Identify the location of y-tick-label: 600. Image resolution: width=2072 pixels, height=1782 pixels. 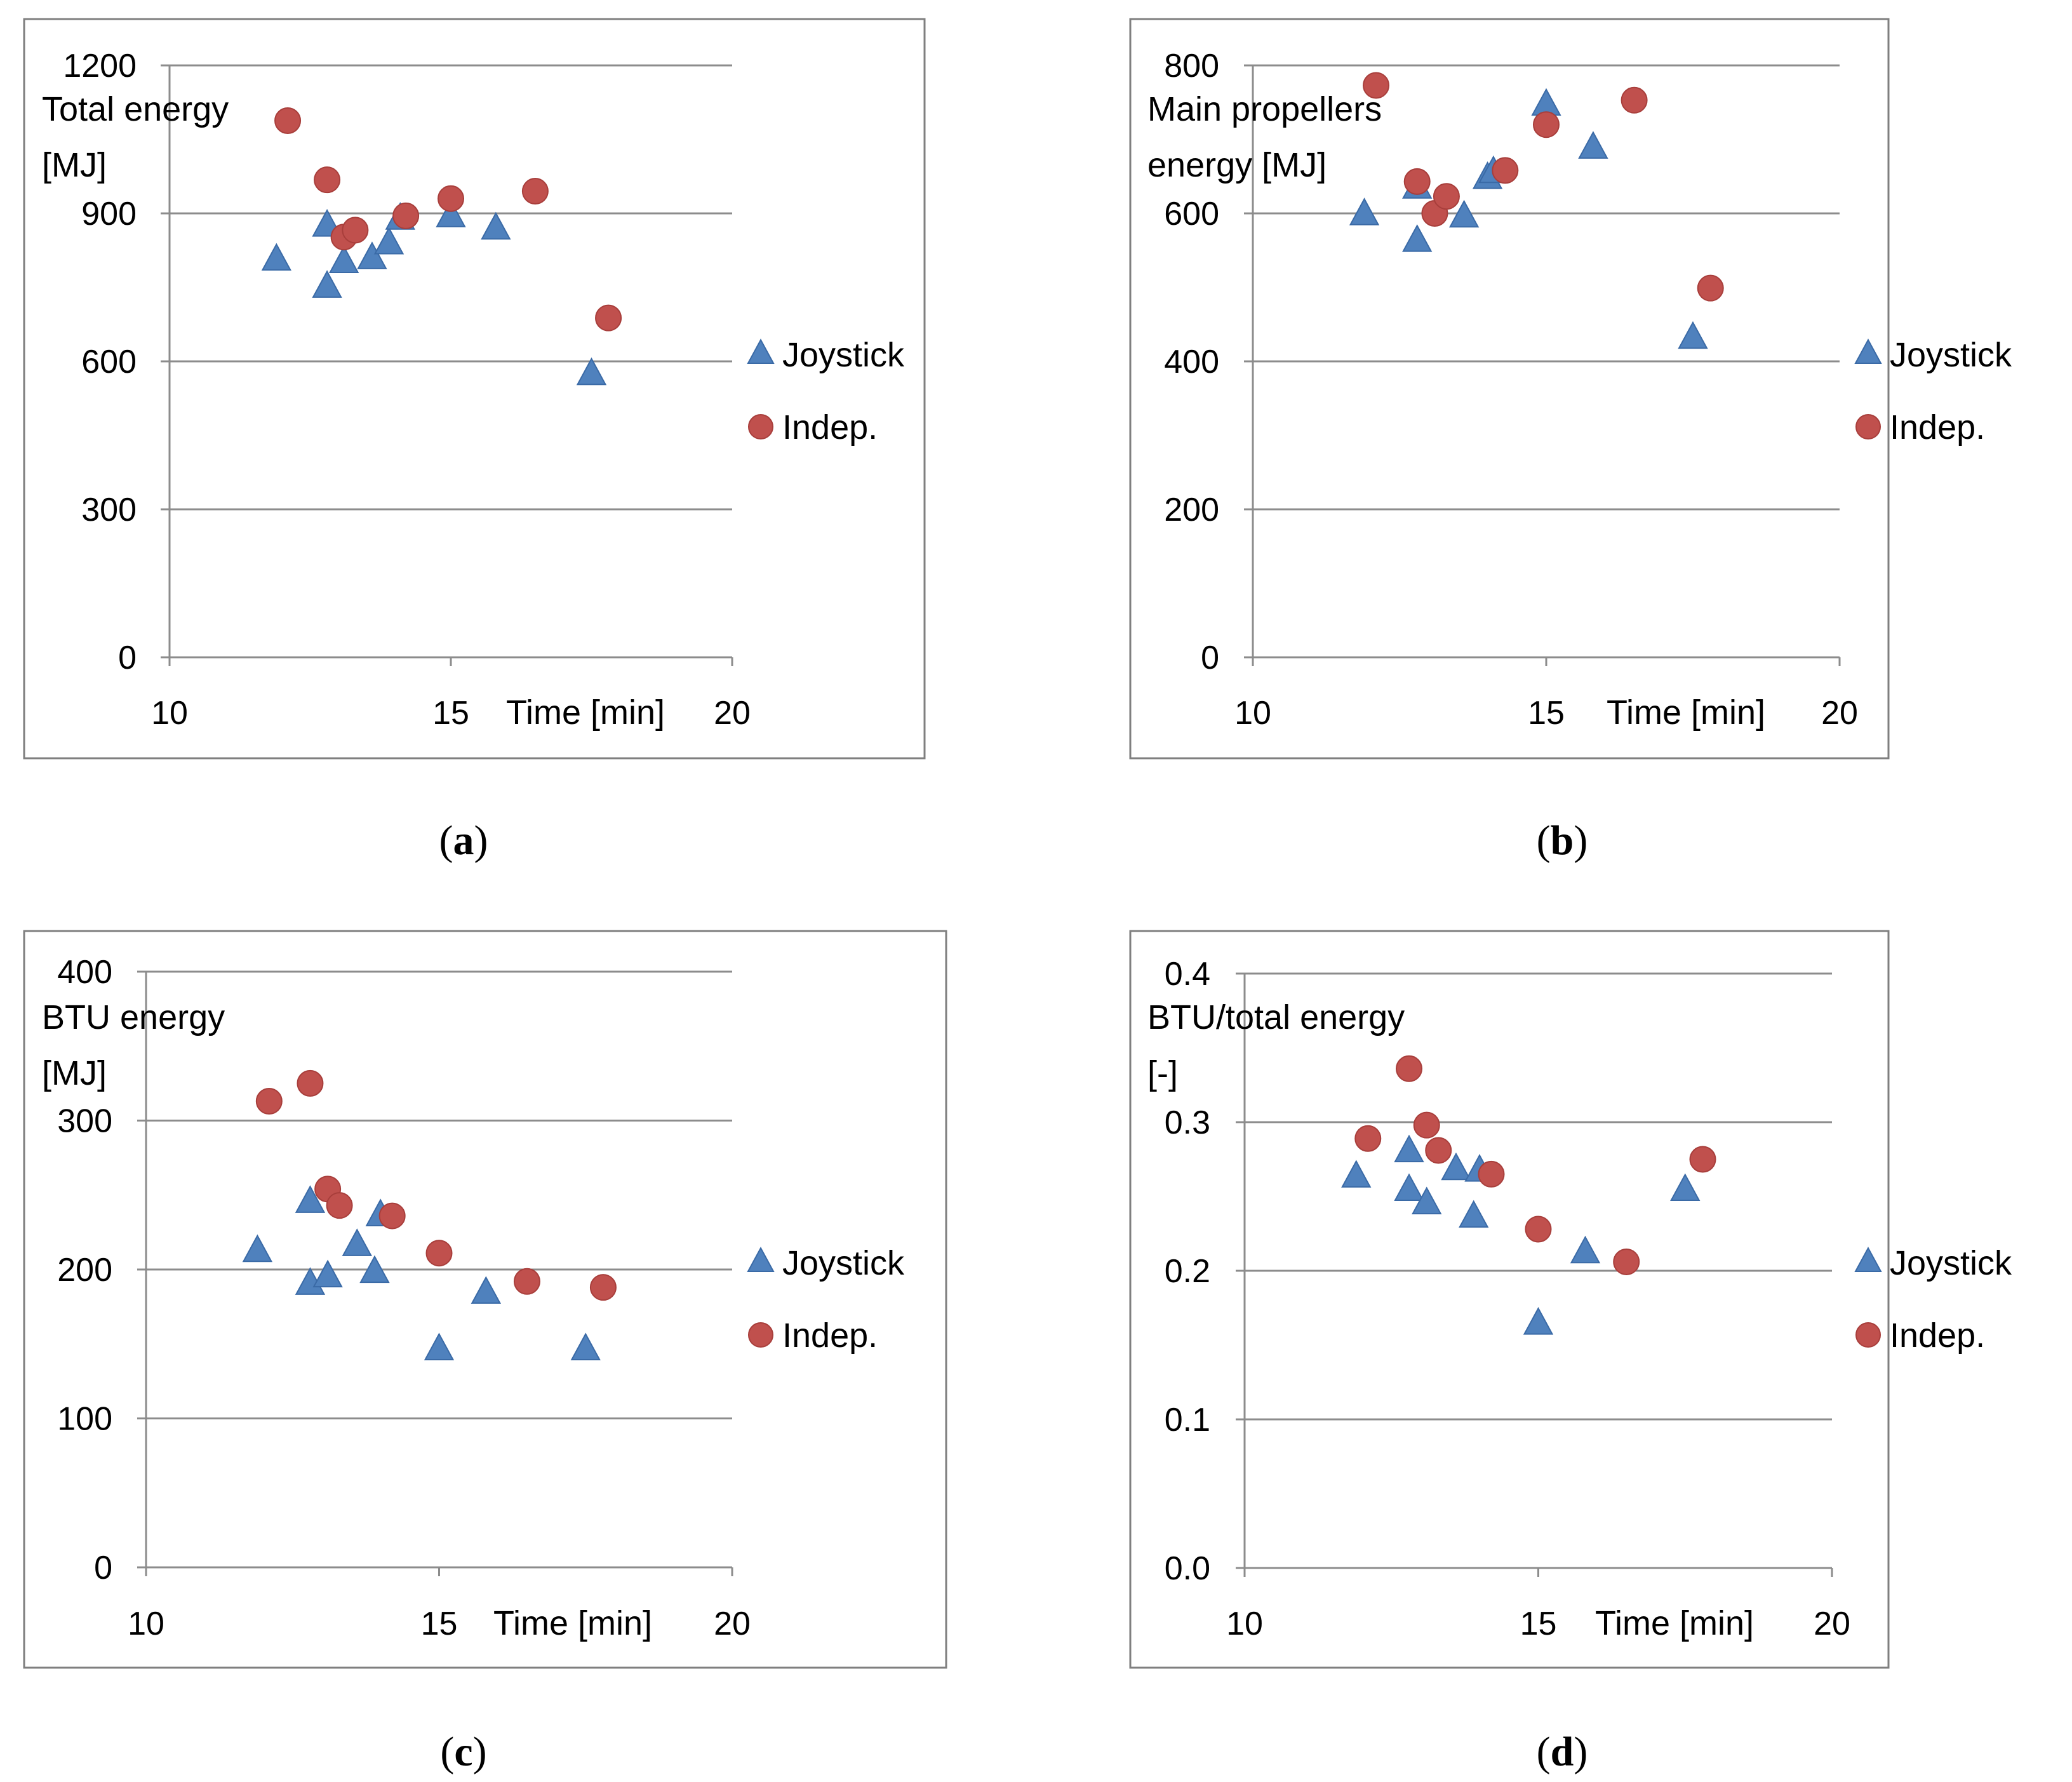
(1191, 214).